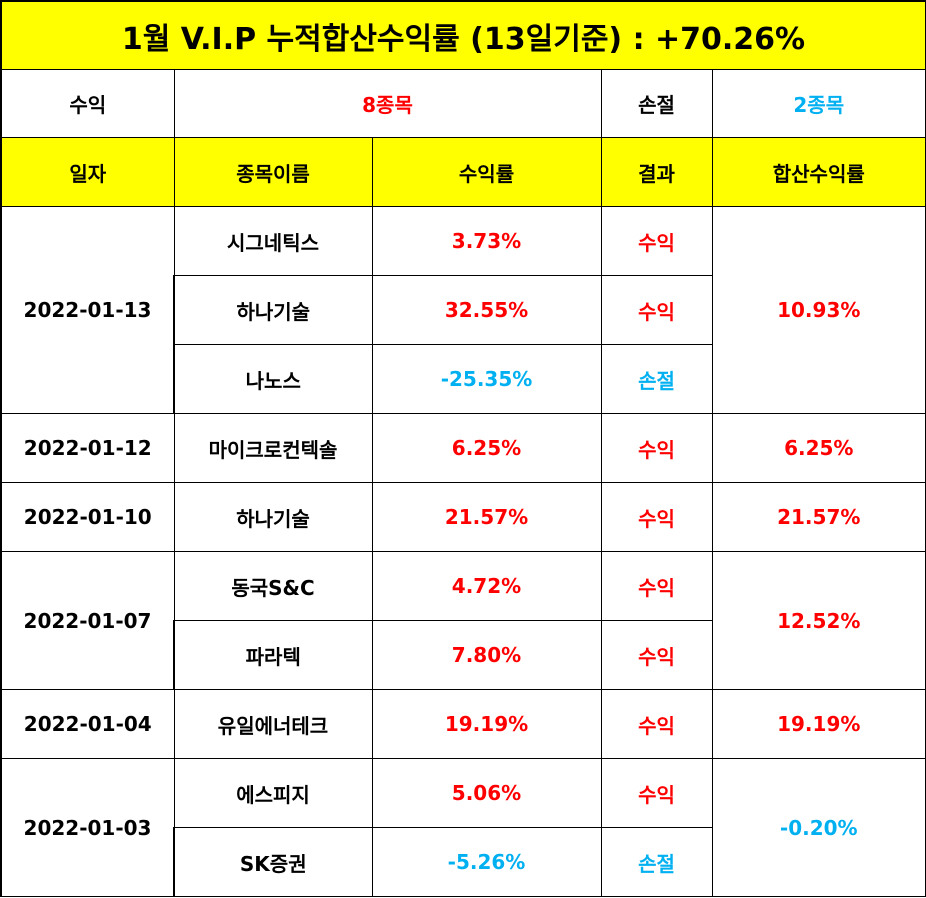 Image resolution: width=926 pixels, height=898 pixels. What do you see at coordinates (486, 310) in the screenshot?
I see `return-rate-cell: 32.55%` at bounding box center [486, 310].